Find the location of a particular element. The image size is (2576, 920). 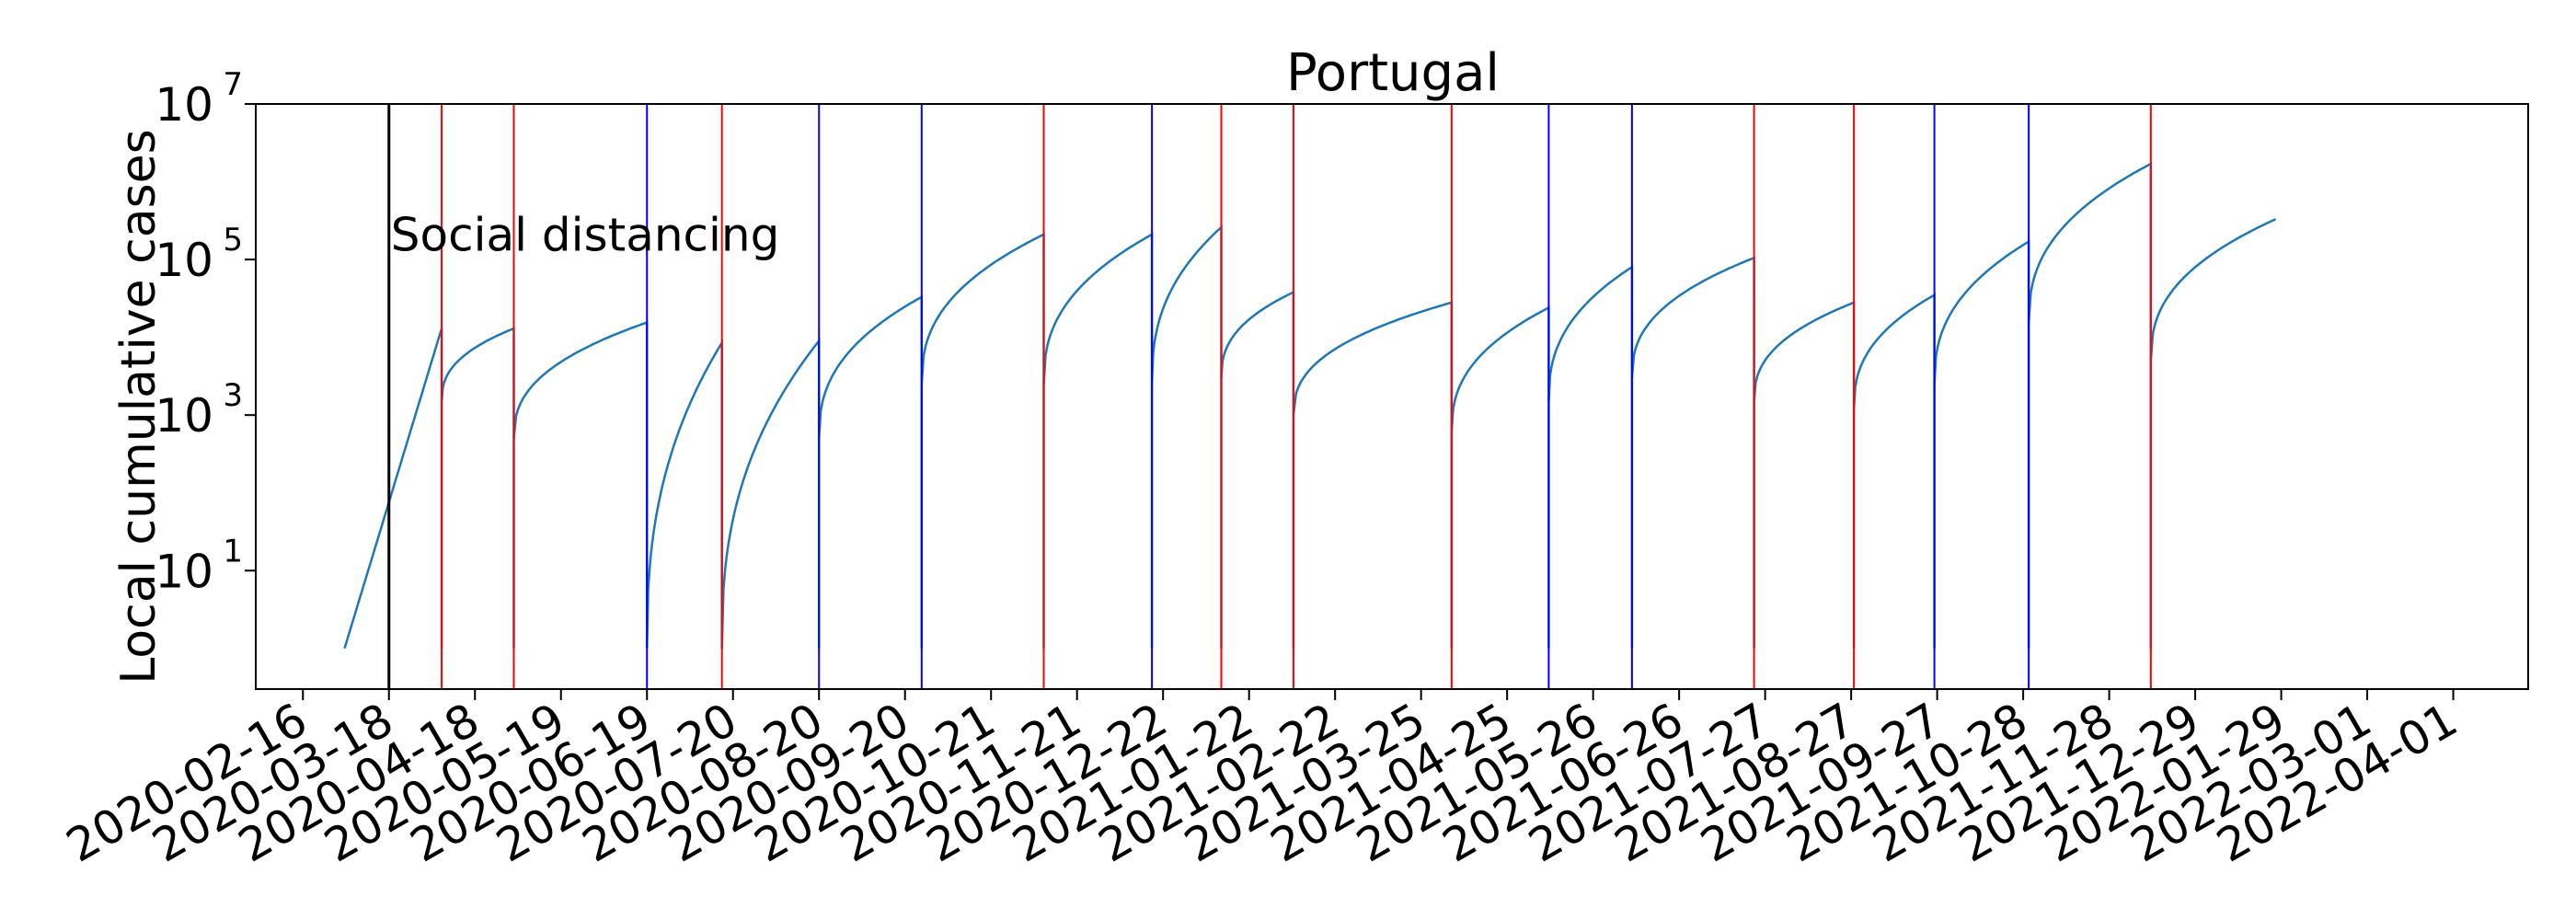

social-distancing-annotation: Social distancing is located at coordinates (585, 235).